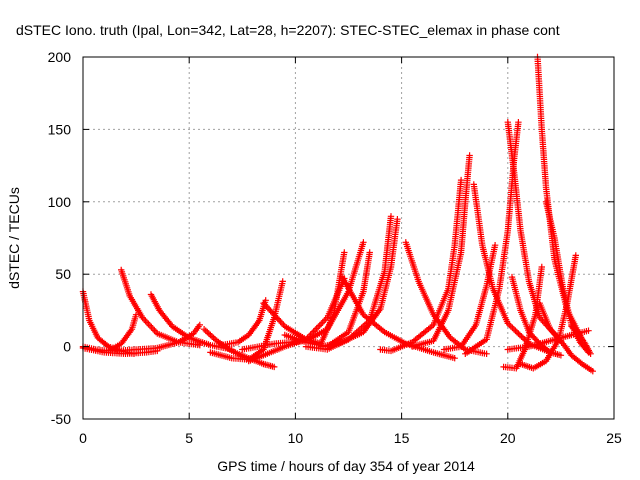 The height and width of the screenshot is (480, 640). Describe the element at coordinates (60, 129) in the screenshot. I see `y-tick-label: 150` at that location.